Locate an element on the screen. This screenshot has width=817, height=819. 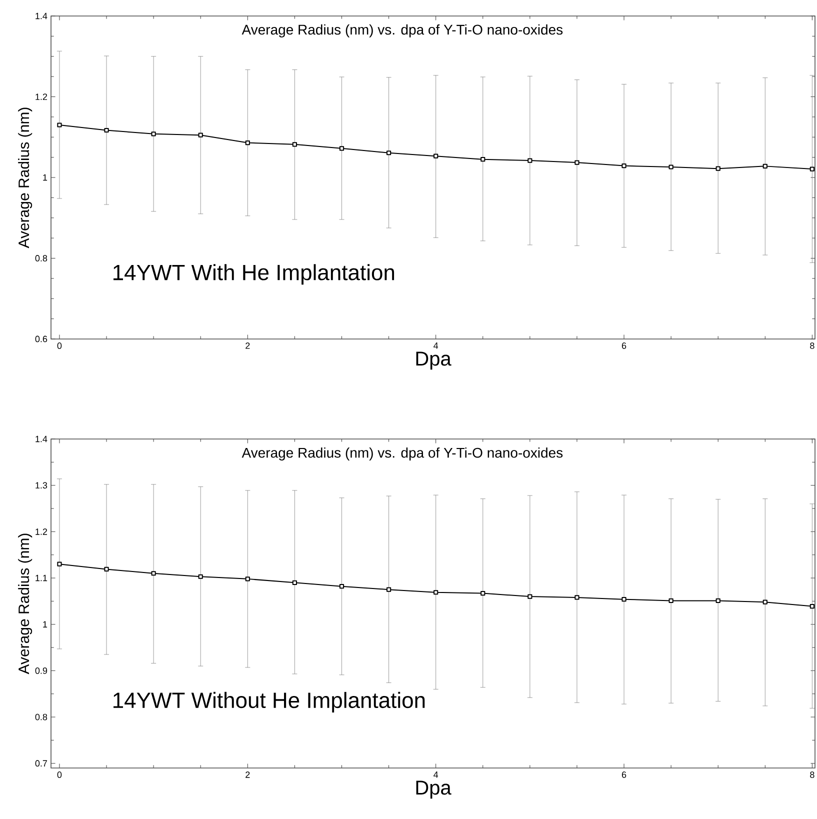
y-tick-label: 1.3 is located at coordinates (42, 485).